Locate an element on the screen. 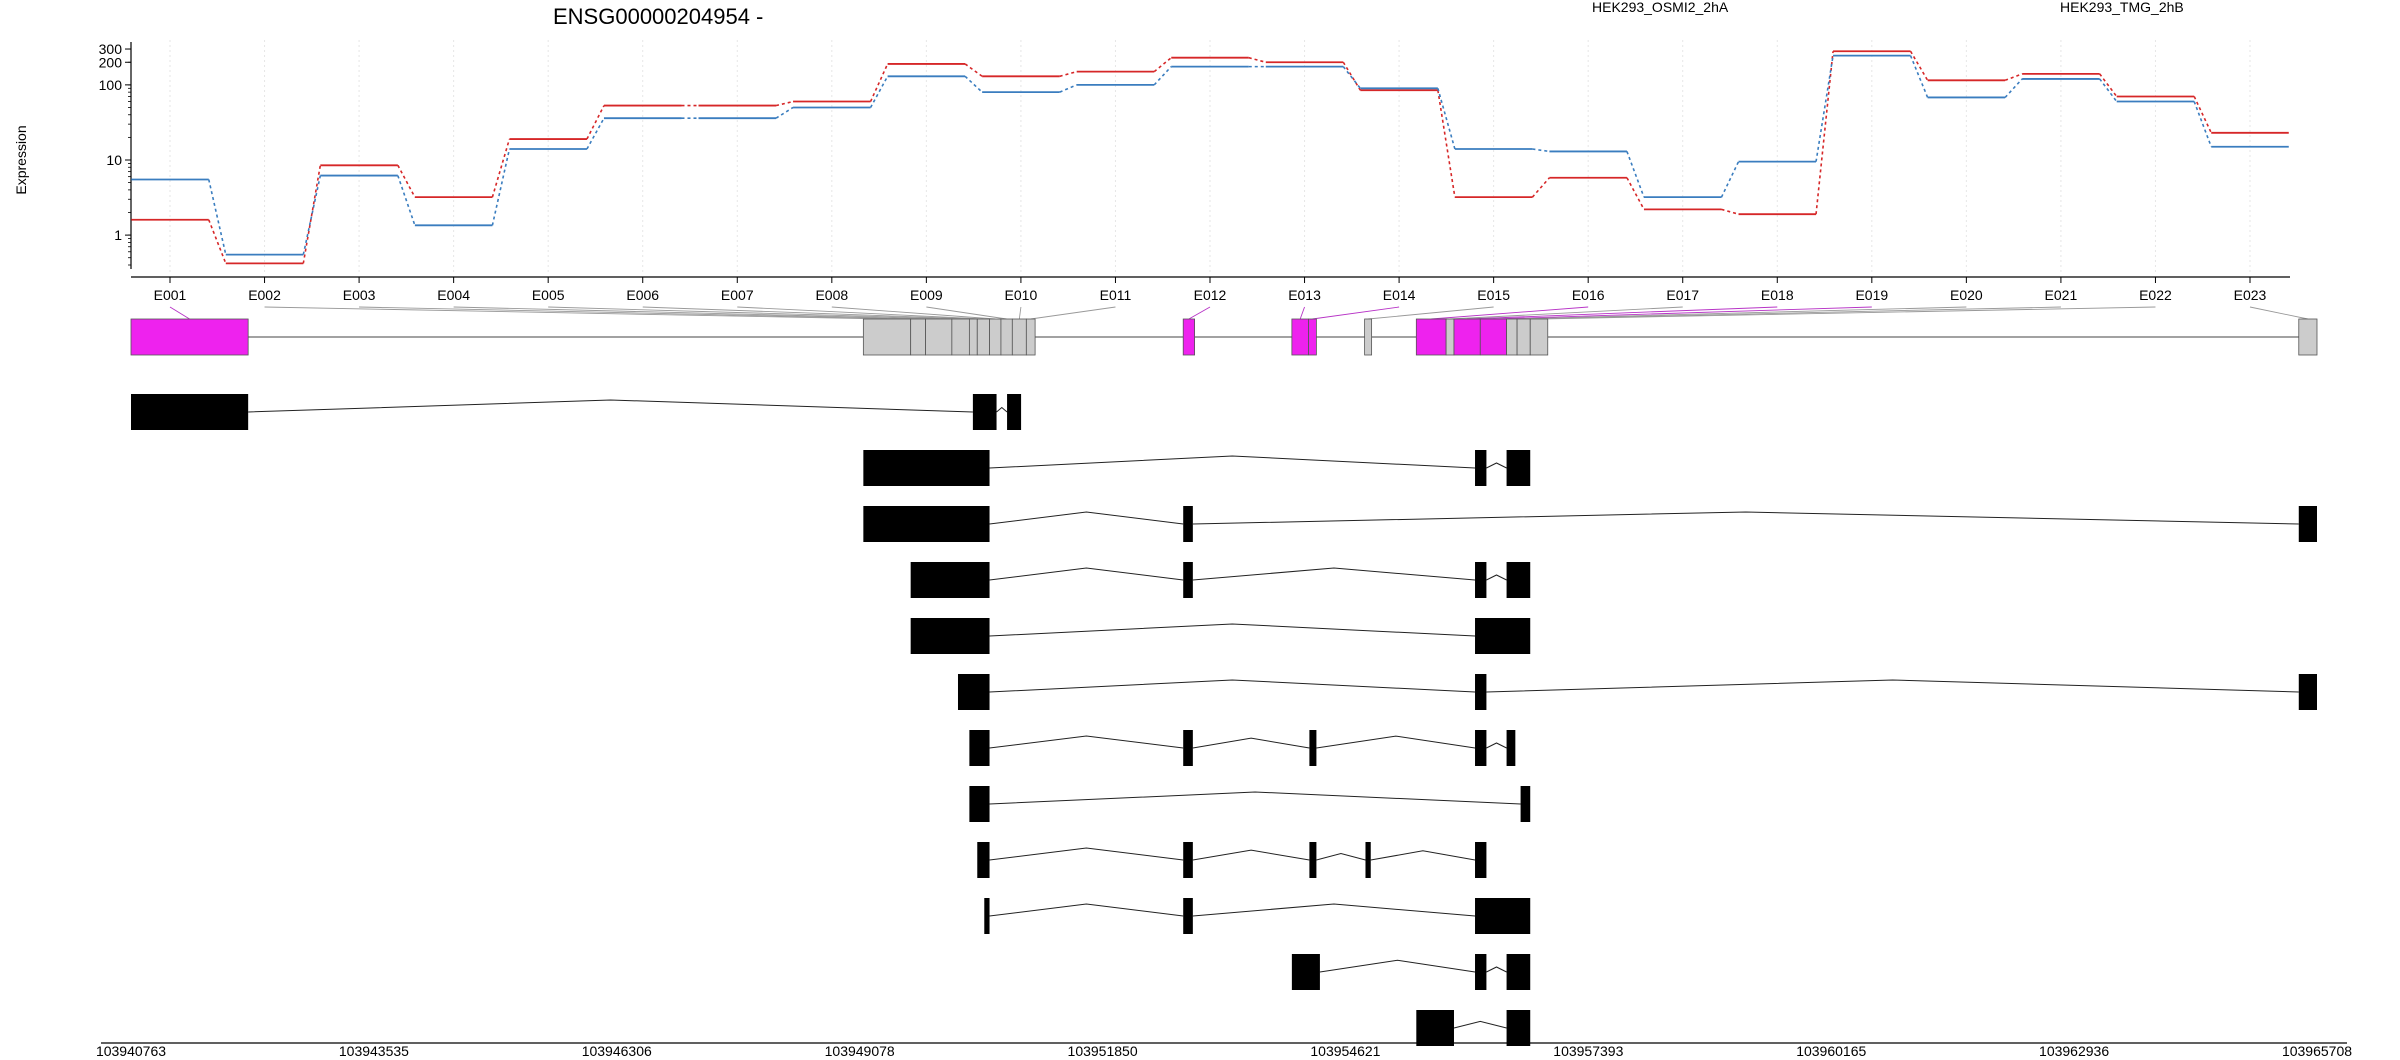  connector-e011 is located at coordinates (1073, 313).